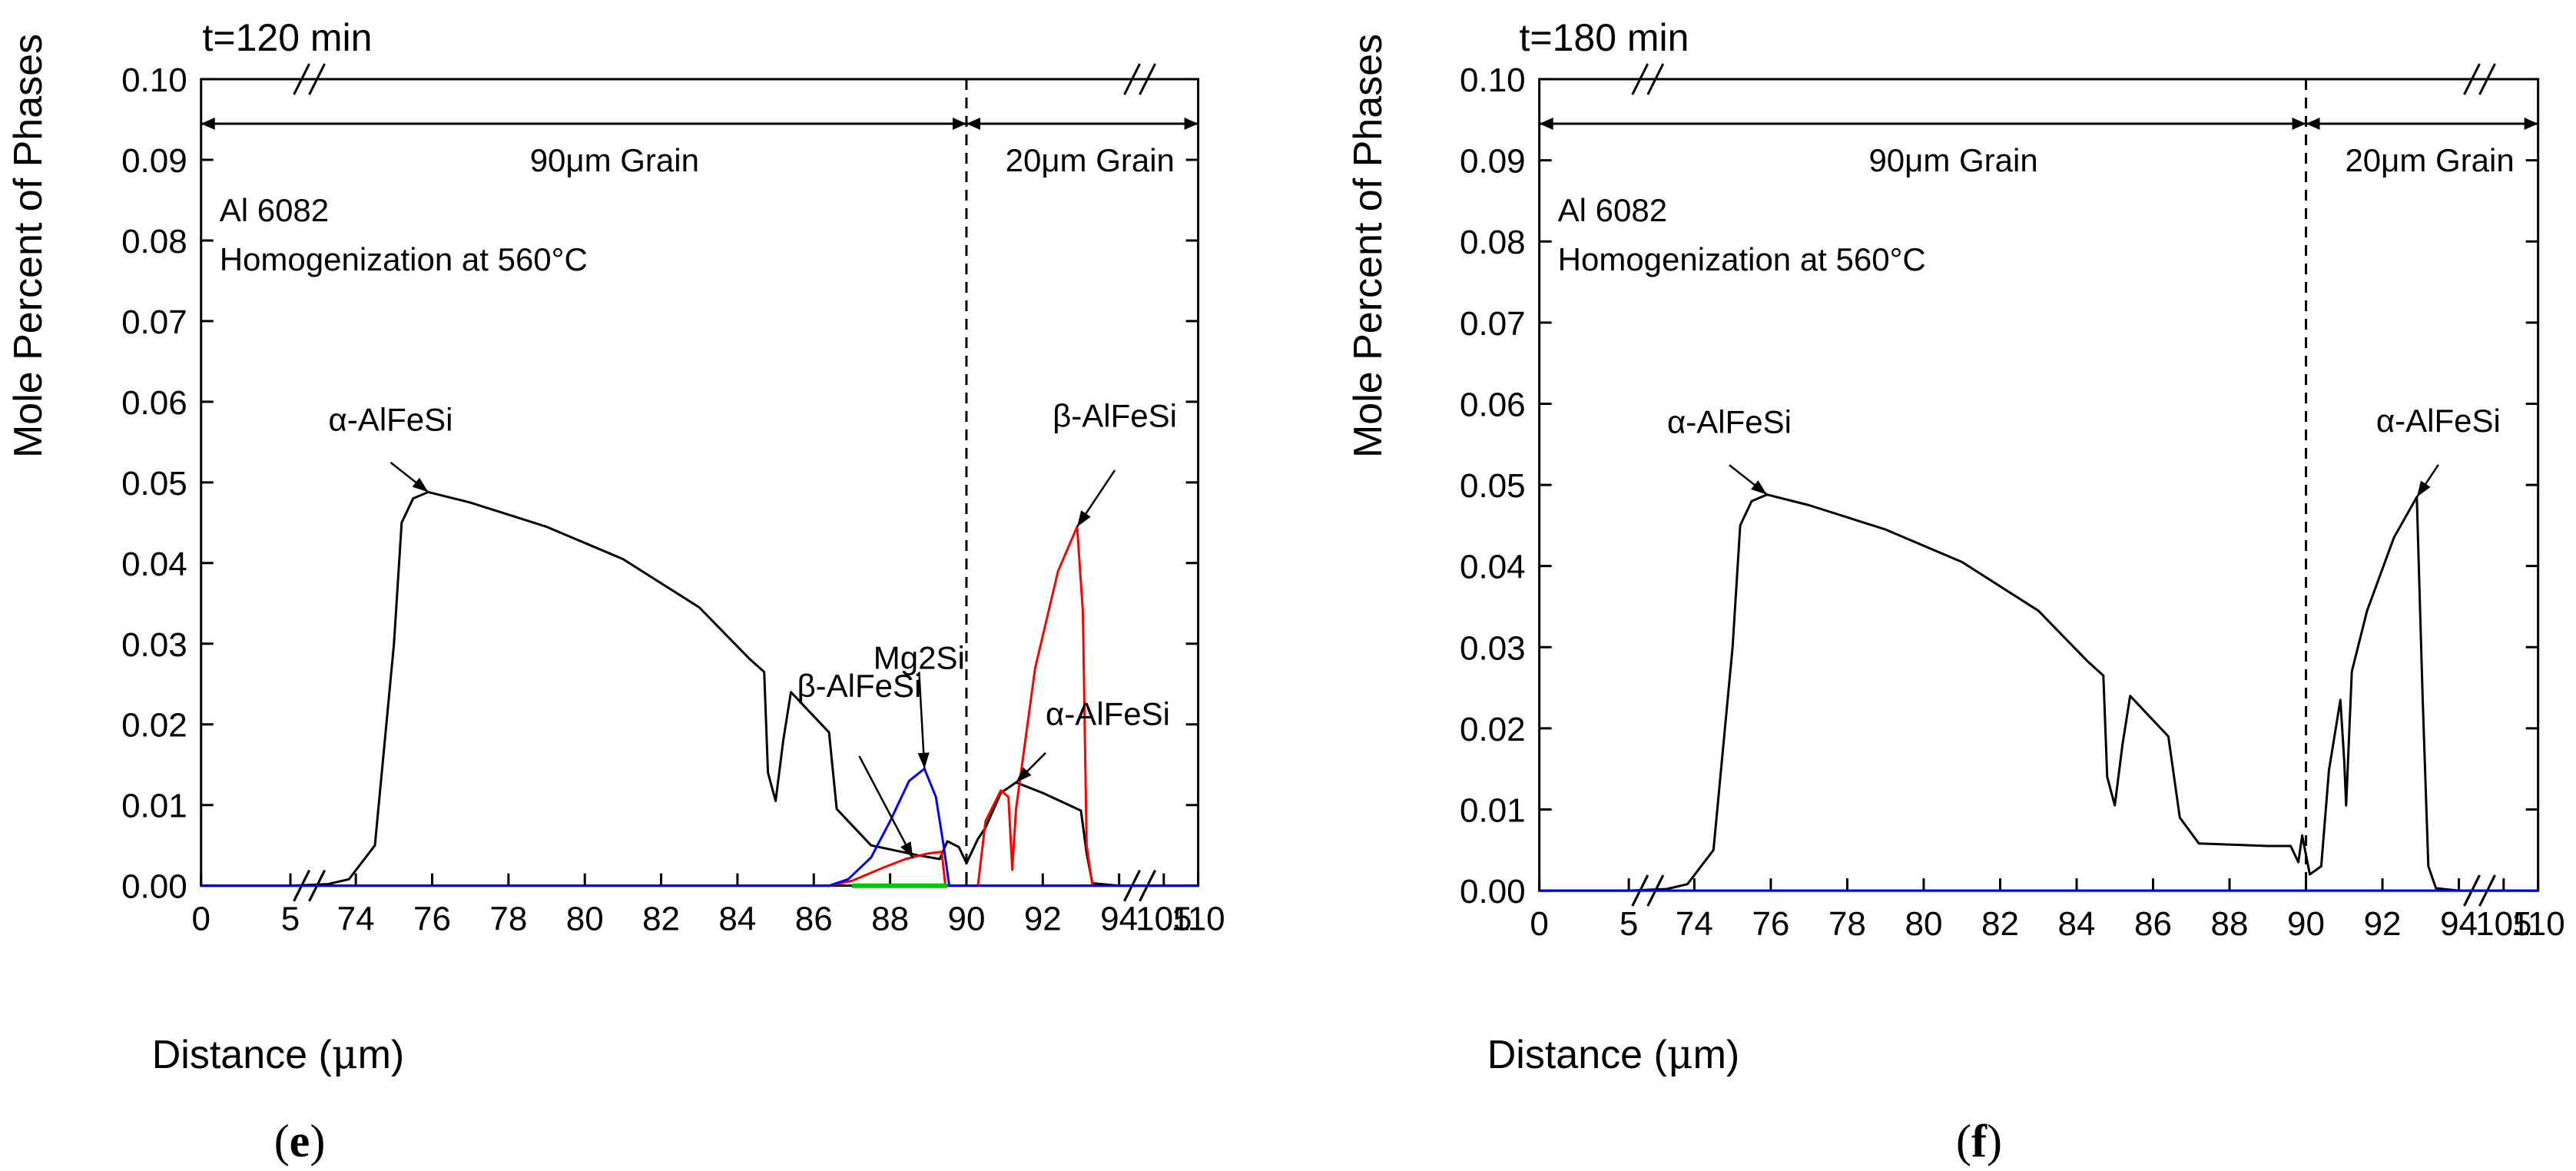  I want to click on phase-label: β-AlFeSi, so click(859, 686).